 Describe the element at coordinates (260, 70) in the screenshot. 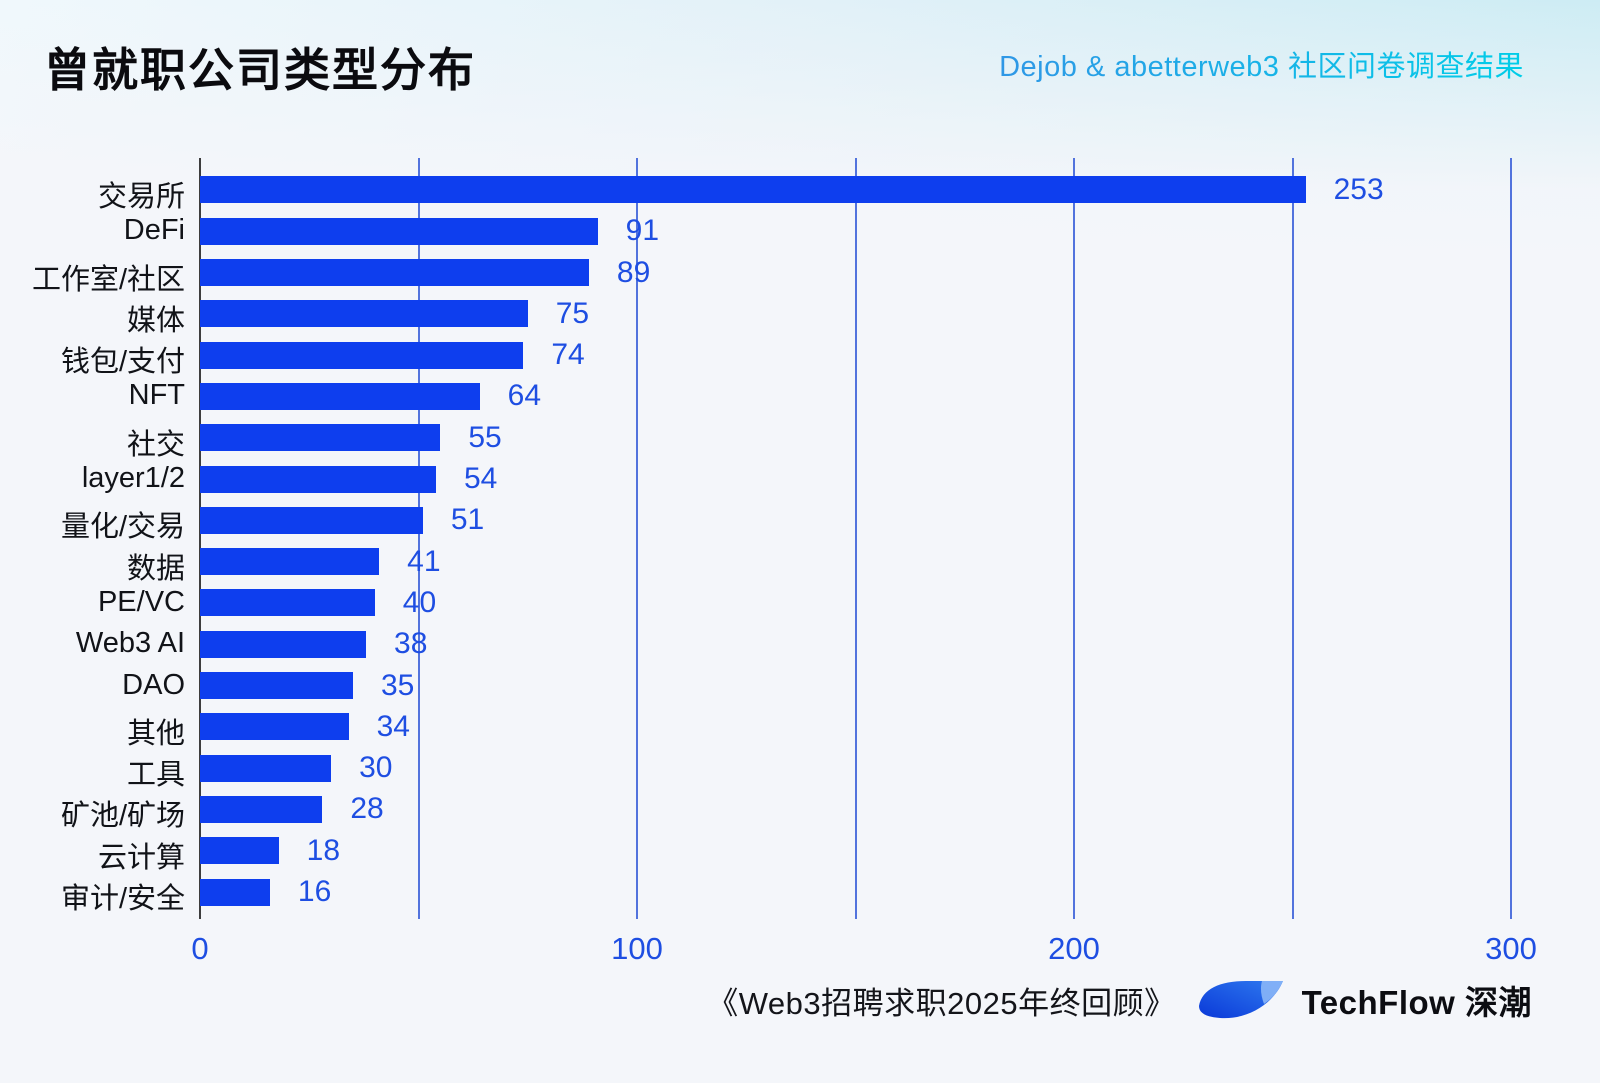

I see `page-title: 曾就职公司类型分布` at that location.